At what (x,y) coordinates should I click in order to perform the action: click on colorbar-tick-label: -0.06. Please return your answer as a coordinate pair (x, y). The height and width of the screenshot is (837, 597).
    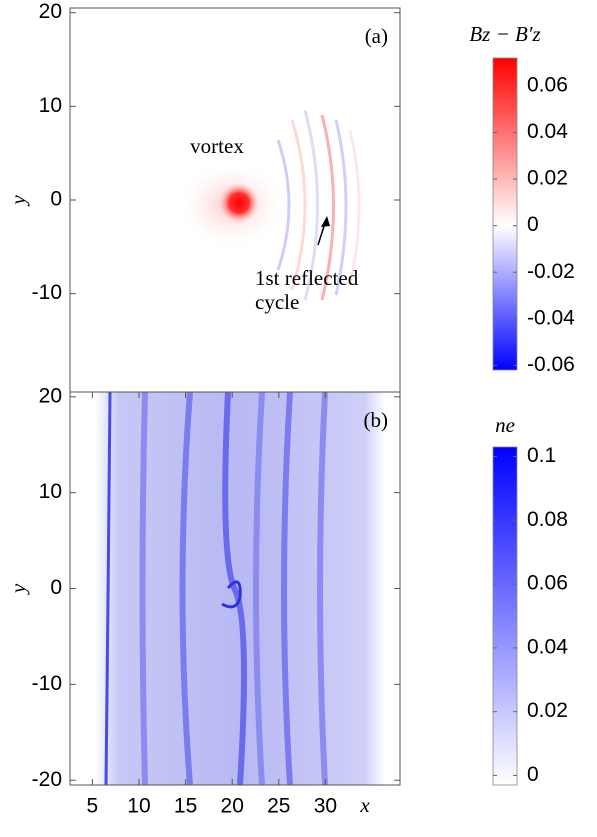
    Looking at the image, I should click on (551, 364).